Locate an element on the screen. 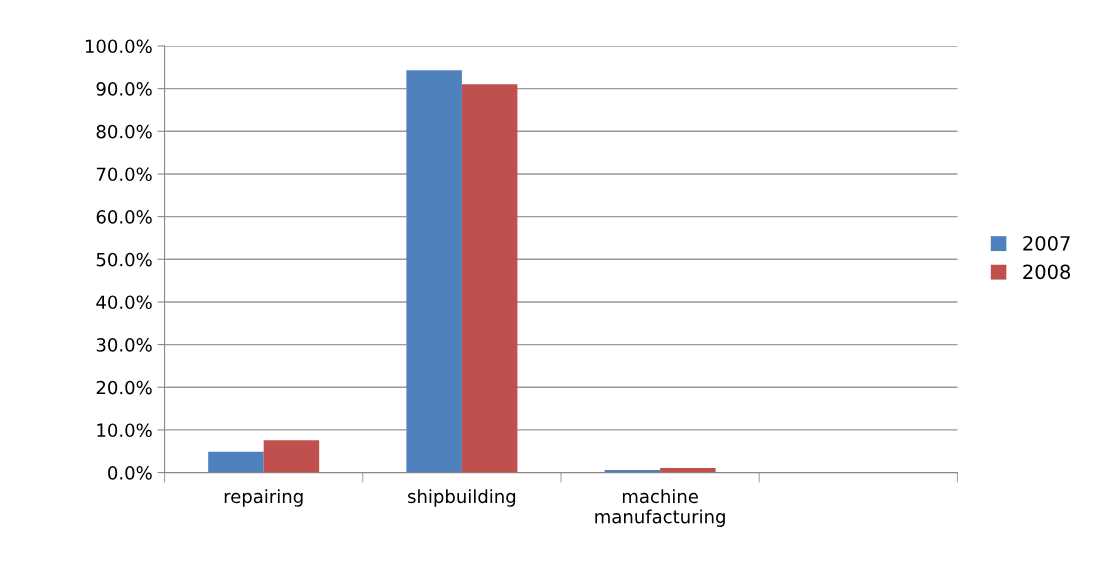 Image resolution: width=1112 pixels, height=582 pixels. y-tick-label: 60.0% is located at coordinates (124, 217).